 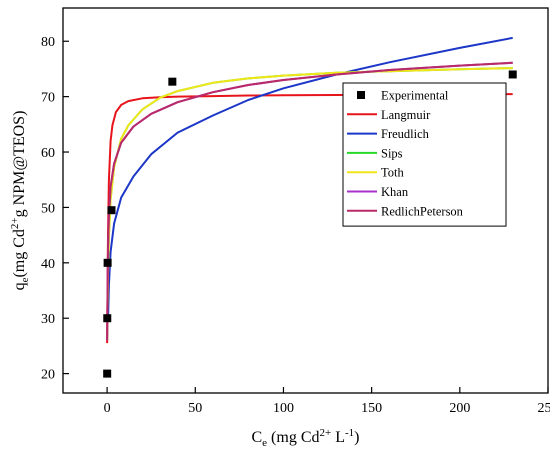 I want to click on y-tick-label: 70, so click(x=48, y=98).